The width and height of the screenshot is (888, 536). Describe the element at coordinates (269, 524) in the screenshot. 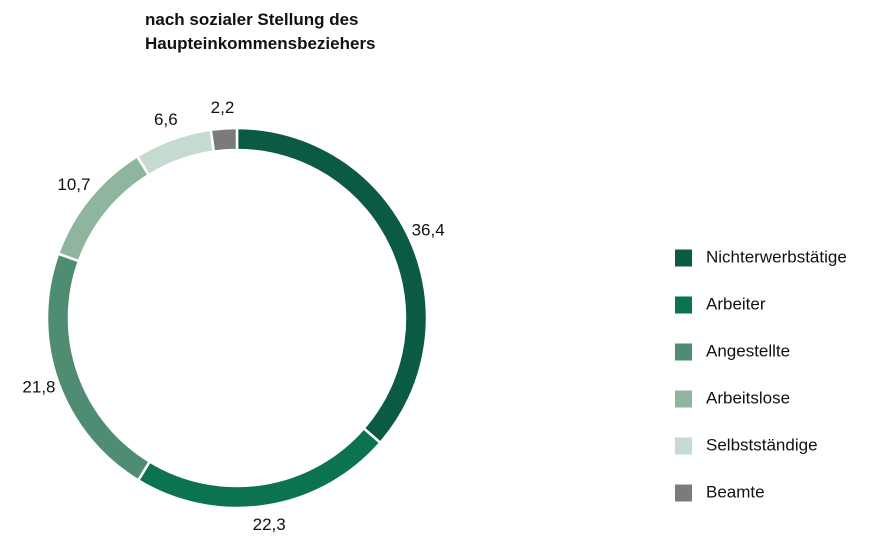

I see `data-label: 22,3` at that location.